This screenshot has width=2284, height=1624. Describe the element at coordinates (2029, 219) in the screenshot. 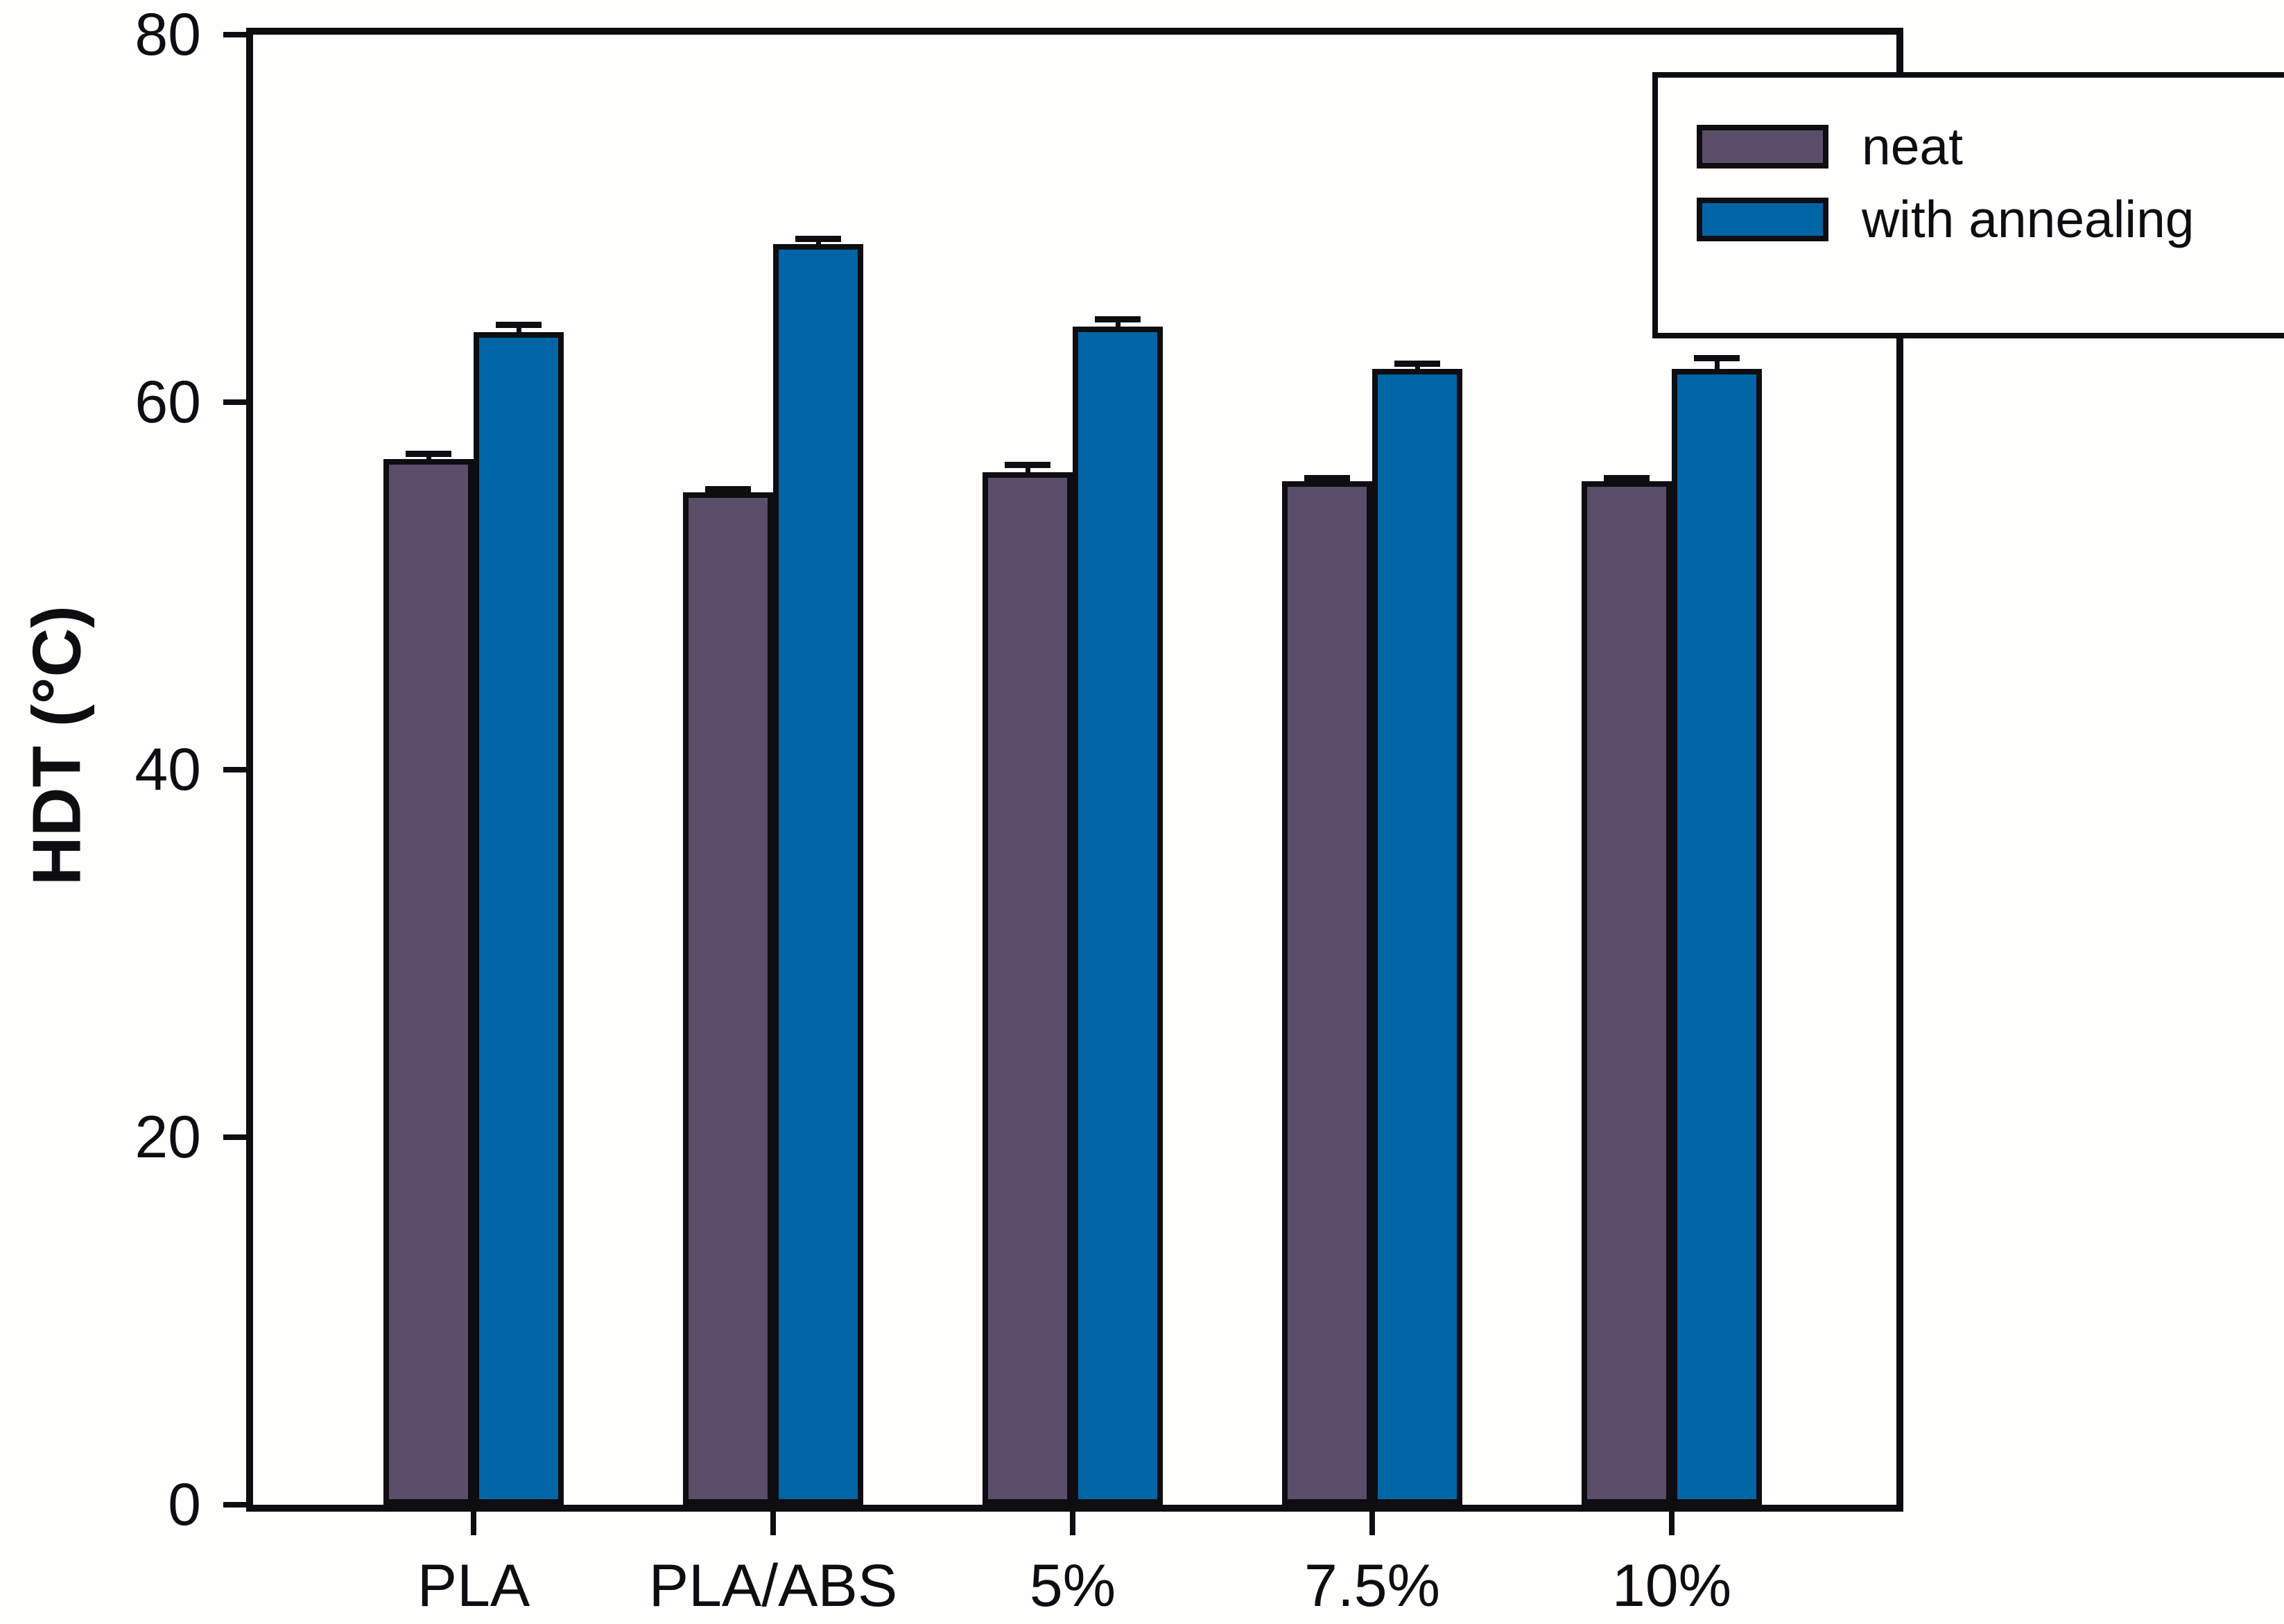

I see `legend-label-with-annealing: with annealing` at that location.